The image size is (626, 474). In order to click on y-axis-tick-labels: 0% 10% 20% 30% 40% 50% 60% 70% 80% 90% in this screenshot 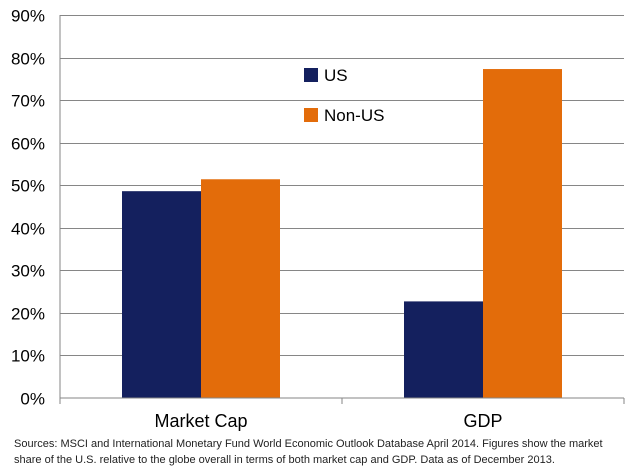, I will do `click(28, 208)`.